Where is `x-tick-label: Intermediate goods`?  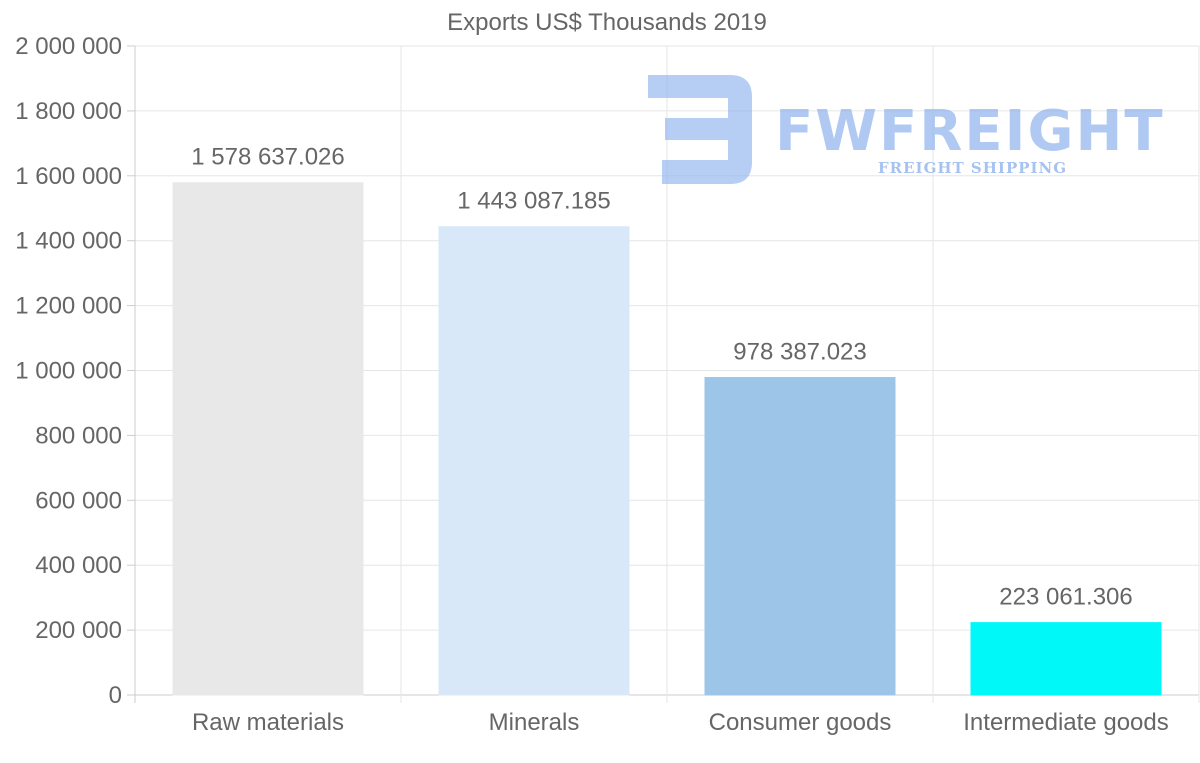
x-tick-label: Intermediate goods is located at coordinates (1065, 722).